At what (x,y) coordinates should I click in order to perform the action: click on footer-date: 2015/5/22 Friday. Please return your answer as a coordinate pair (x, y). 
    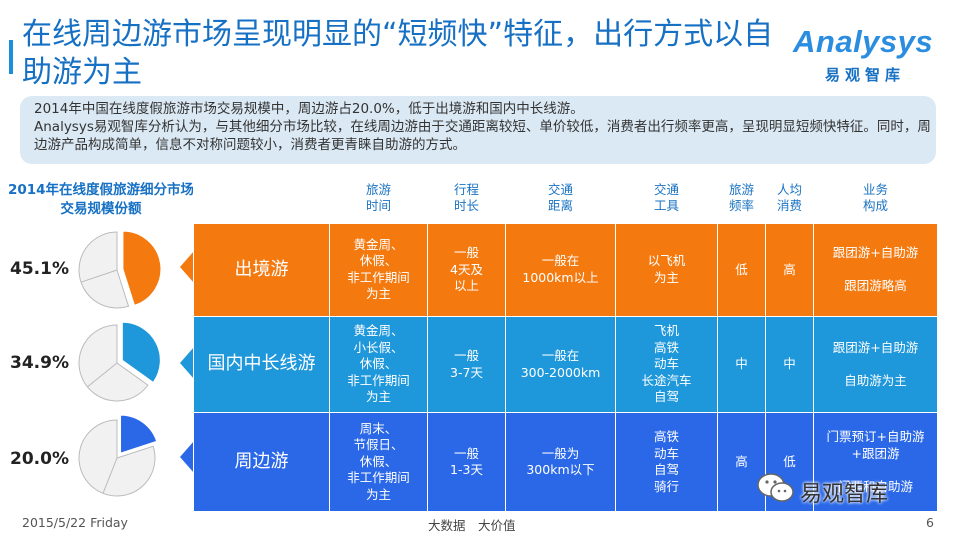
    Looking at the image, I should click on (75, 522).